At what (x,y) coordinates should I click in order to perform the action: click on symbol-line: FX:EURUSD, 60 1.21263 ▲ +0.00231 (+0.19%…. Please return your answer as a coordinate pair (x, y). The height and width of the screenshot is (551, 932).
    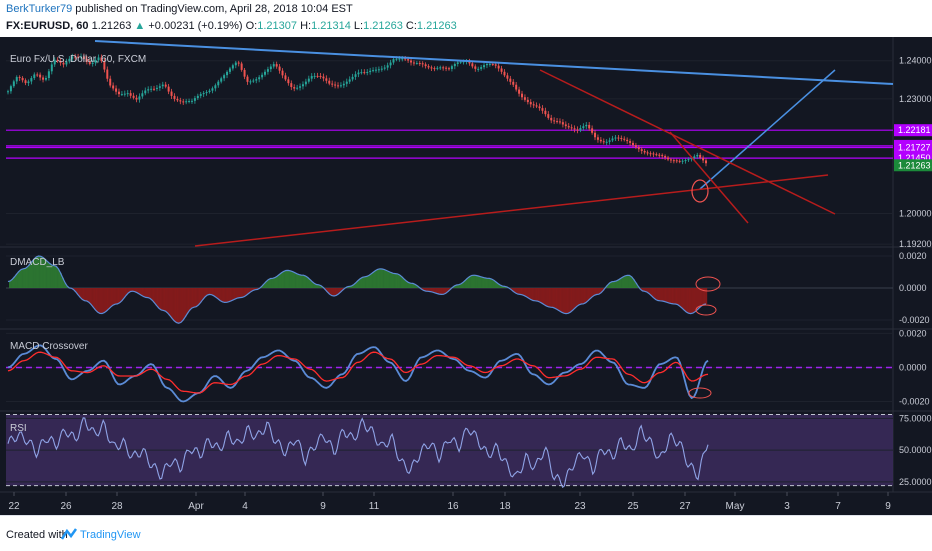
    Looking at the image, I should click on (231, 26).